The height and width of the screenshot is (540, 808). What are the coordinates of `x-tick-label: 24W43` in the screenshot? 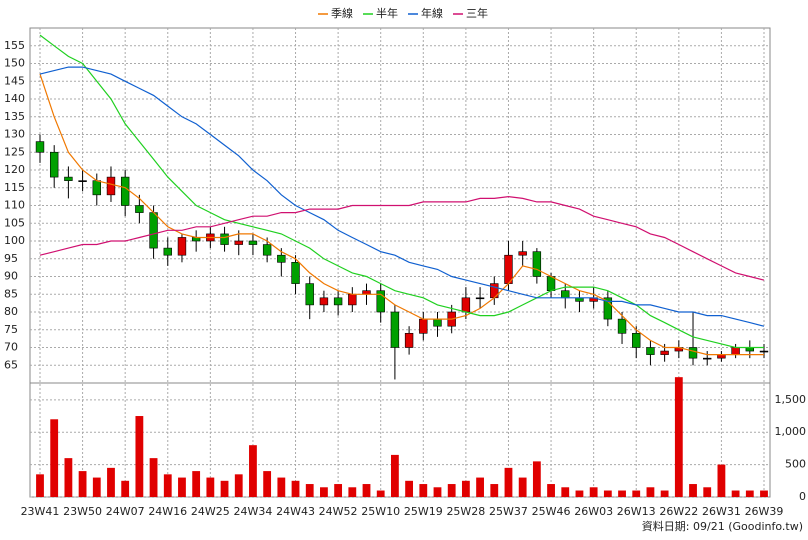 It's located at (295, 511).